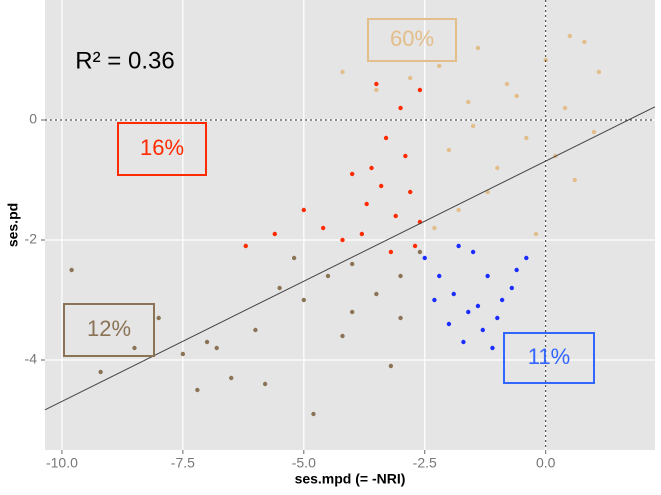 Image resolution: width=661 pixels, height=495 pixels. Describe the element at coordinates (304, 463) in the screenshot. I see `x-tick-label: -5.0` at that location.